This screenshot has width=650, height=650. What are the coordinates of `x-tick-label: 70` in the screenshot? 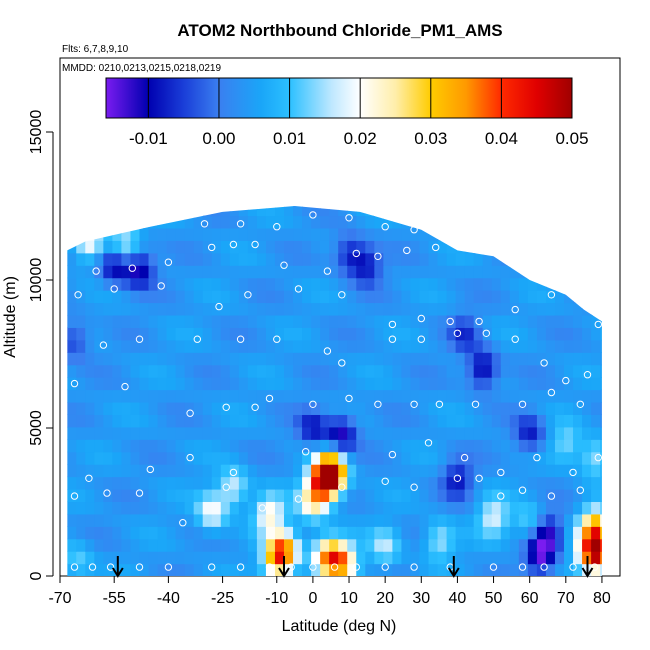 It's located at (566, 598).